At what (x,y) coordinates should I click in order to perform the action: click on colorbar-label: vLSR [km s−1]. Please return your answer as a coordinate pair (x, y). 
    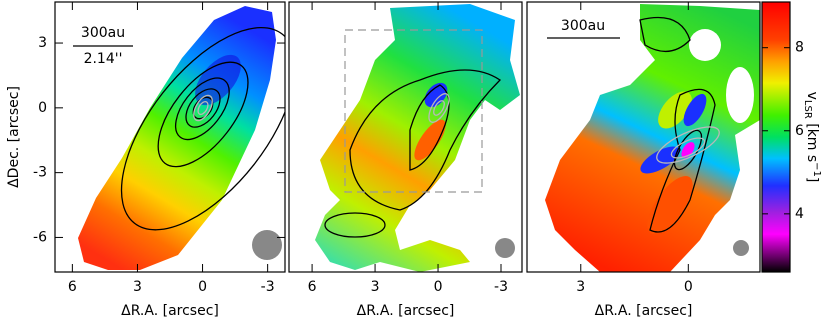
    Looking at the image, I should click on (812, 137).